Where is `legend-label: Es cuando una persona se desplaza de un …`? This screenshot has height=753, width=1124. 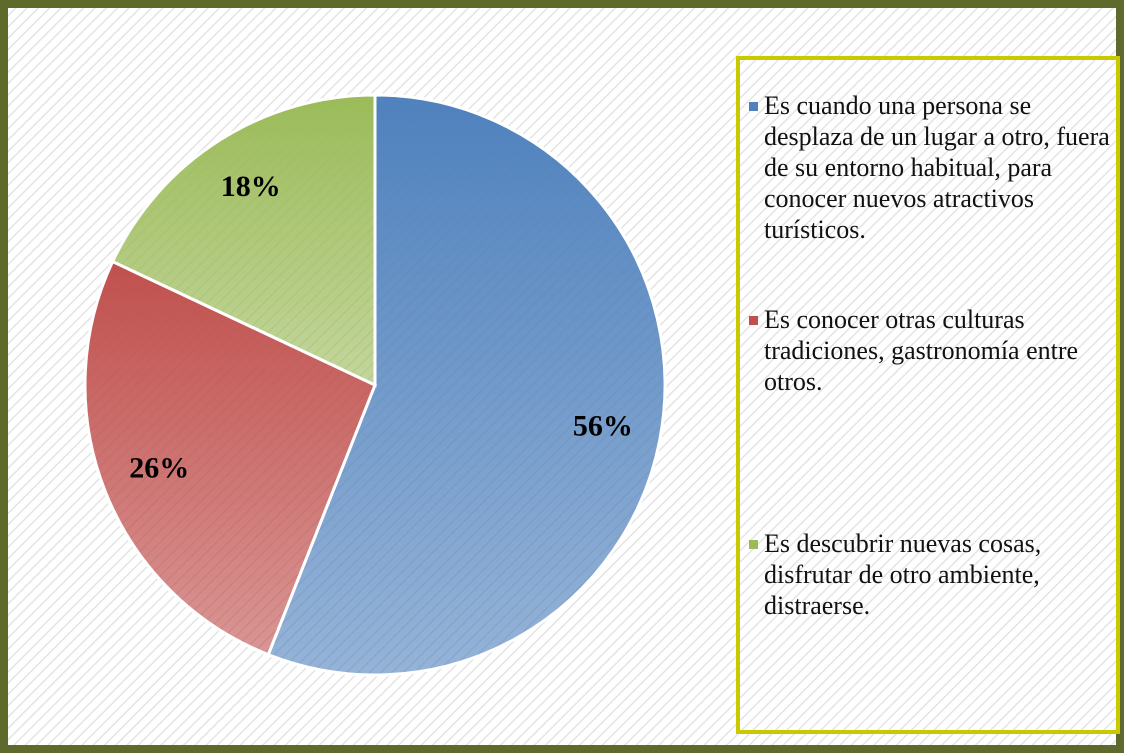 legend-label: Es cuando una persona se desplaza de un … is located at coordinates (937, 167).